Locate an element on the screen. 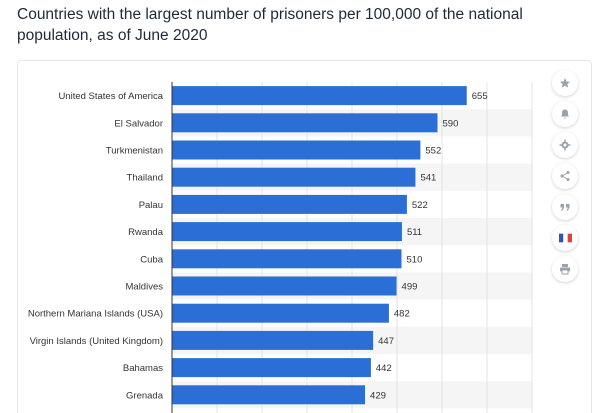  french-flag-icon is located at coordinates (565, 238).